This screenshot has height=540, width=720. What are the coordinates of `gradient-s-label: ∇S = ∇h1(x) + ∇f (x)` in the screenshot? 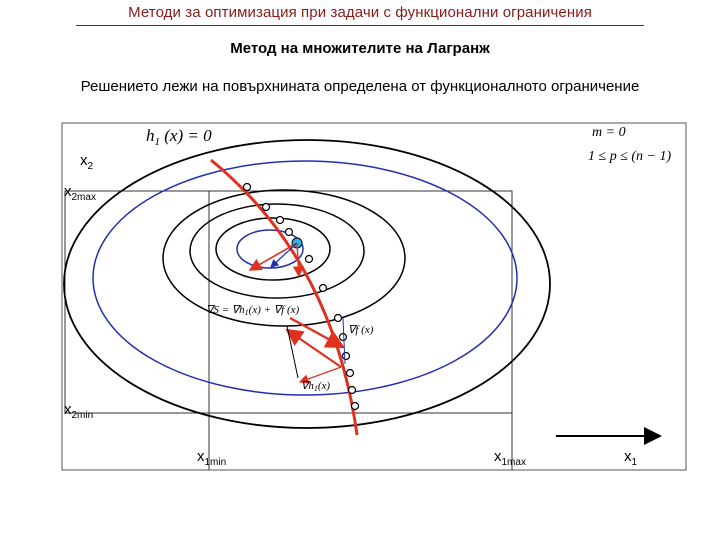 It's located at (253, 310).